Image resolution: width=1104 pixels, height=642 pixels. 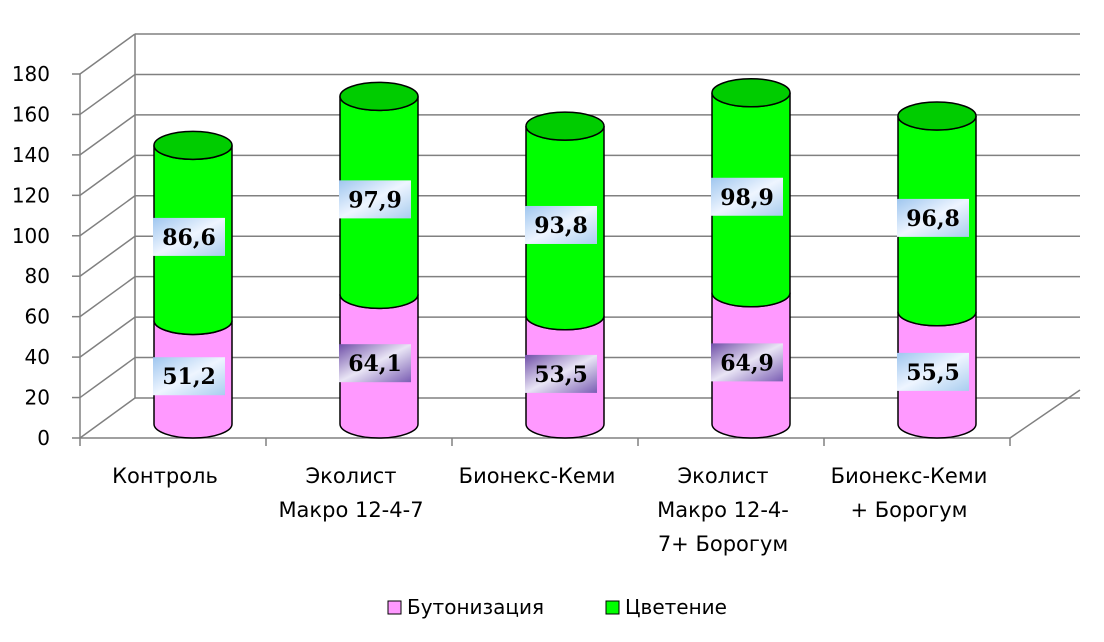 I want to click on y-axis-ticks: 0 20 40 60 80 100 120 140 160 180, so click(x=46, y=256).